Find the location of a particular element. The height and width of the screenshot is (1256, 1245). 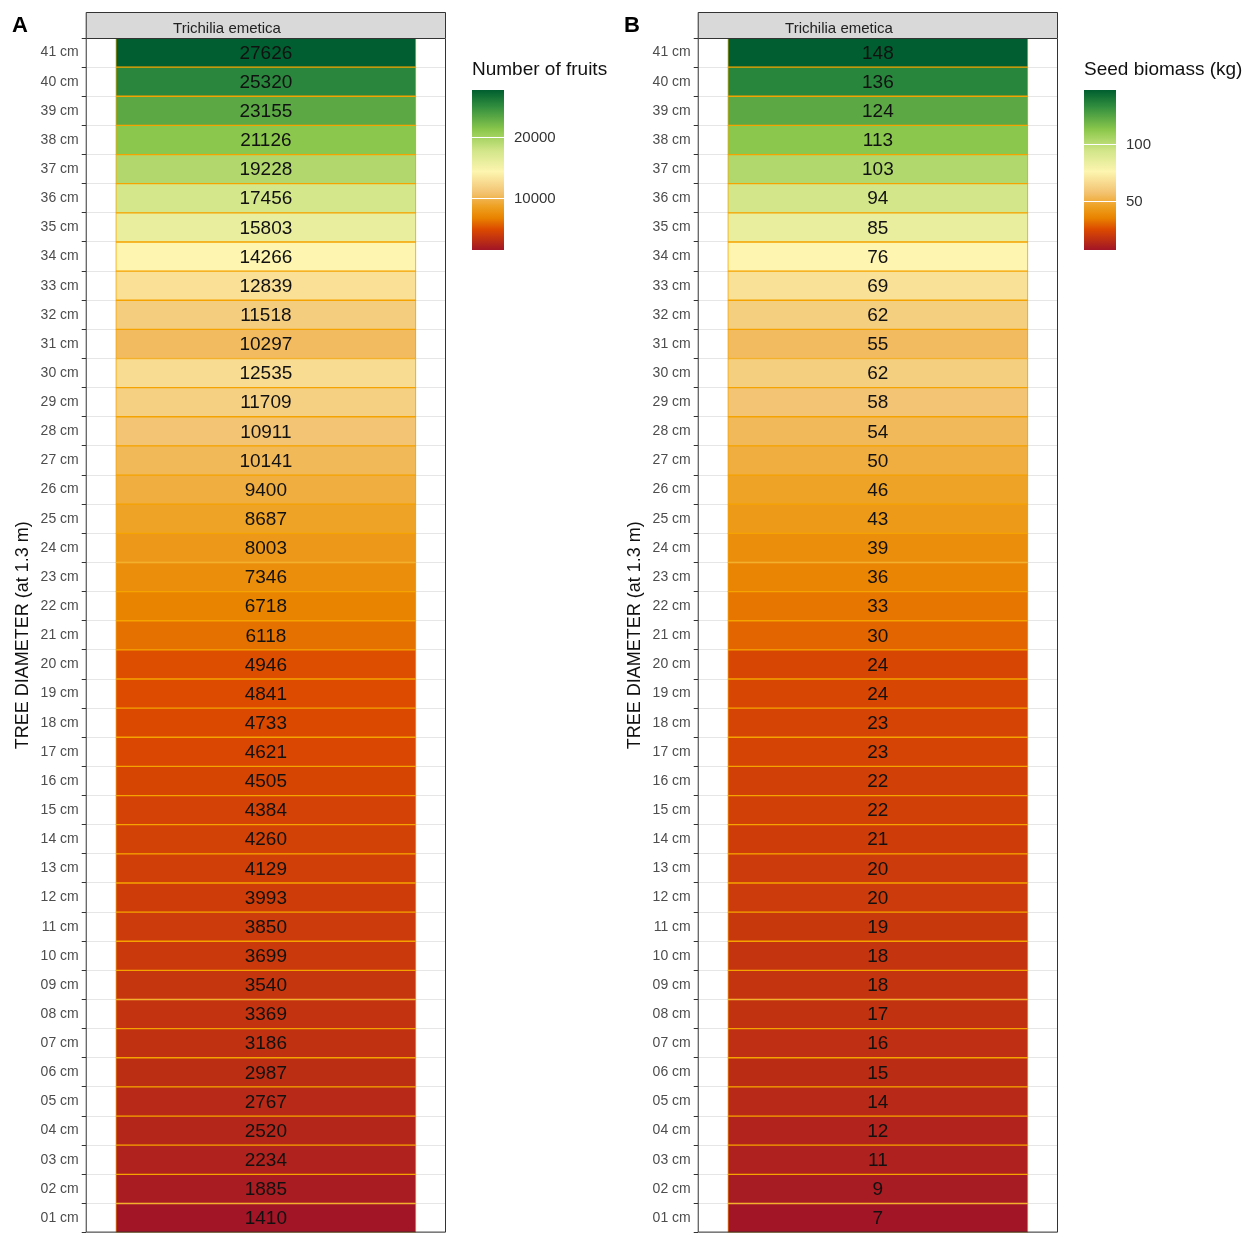

data-label: 11709 is located at coordinates (266, 402).